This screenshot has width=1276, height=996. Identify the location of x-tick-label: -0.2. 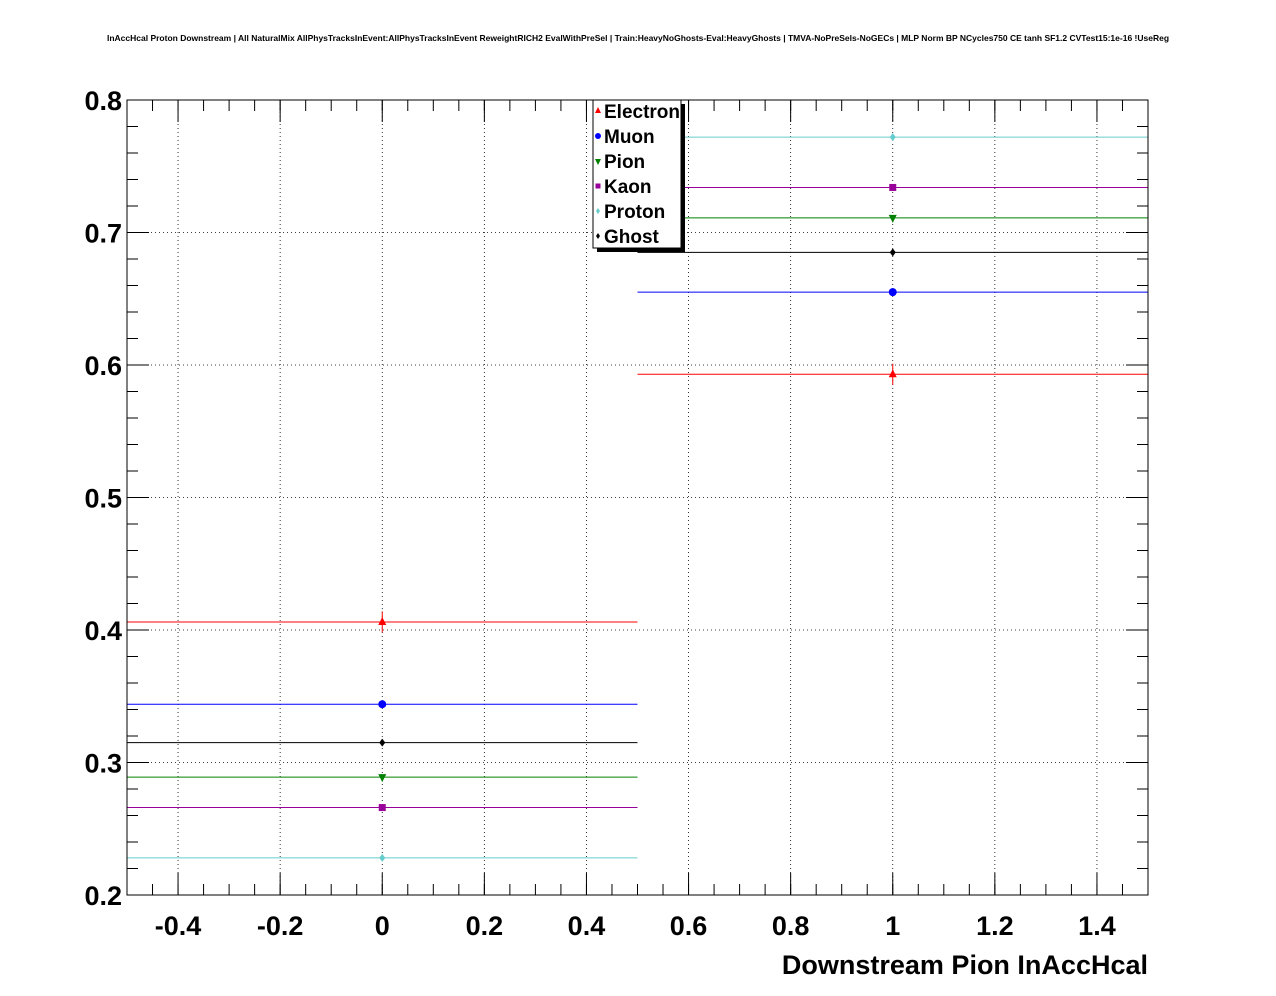
(280, 926).